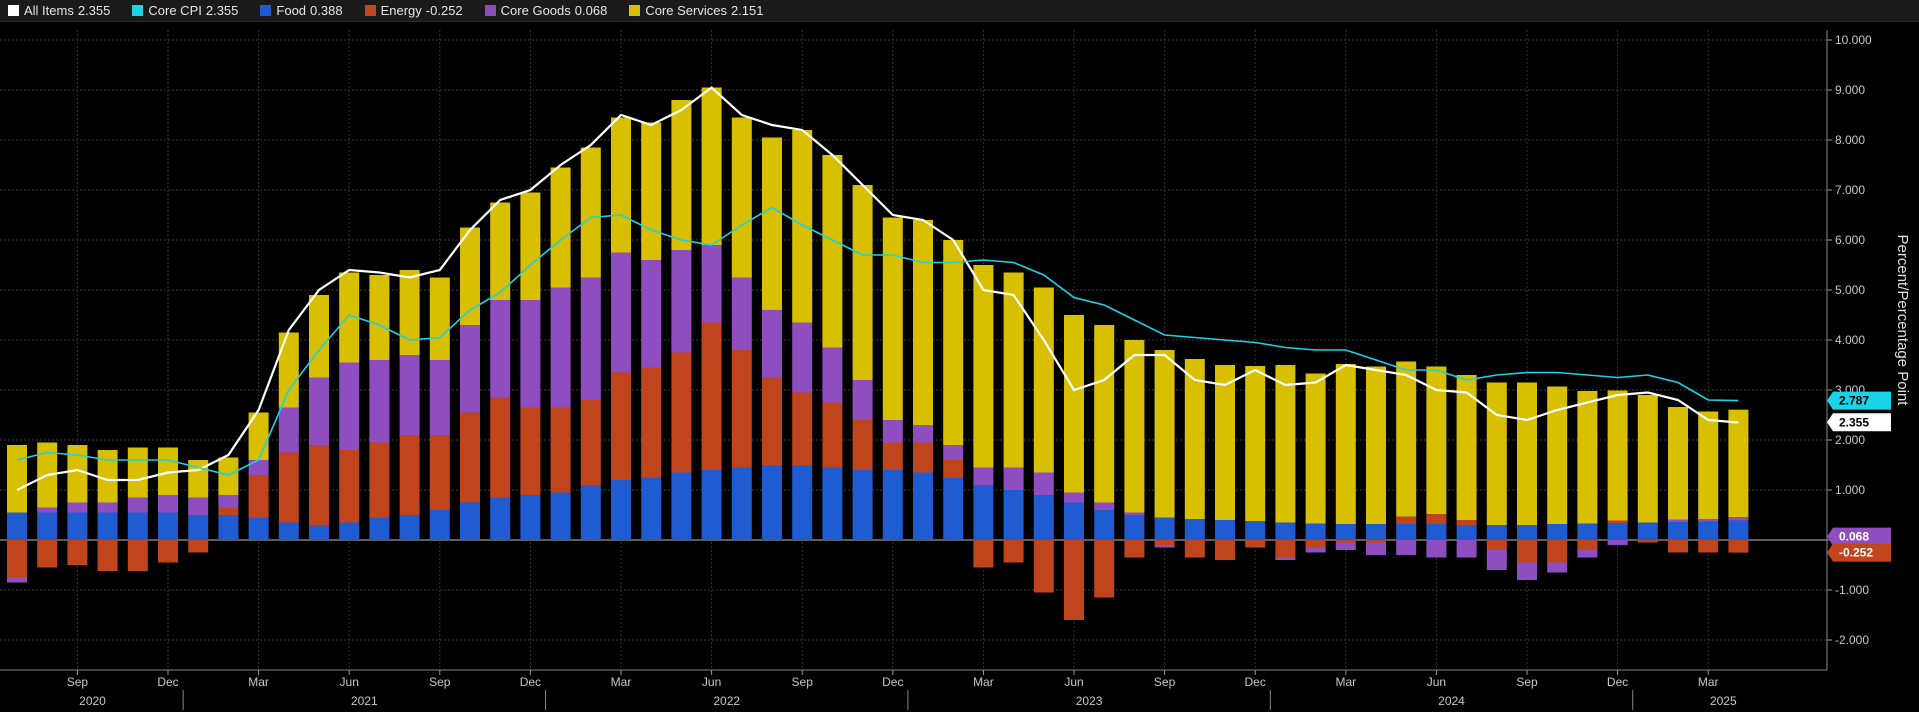  I want to click on end-tag-label: -0.252, so click(1856, 553).